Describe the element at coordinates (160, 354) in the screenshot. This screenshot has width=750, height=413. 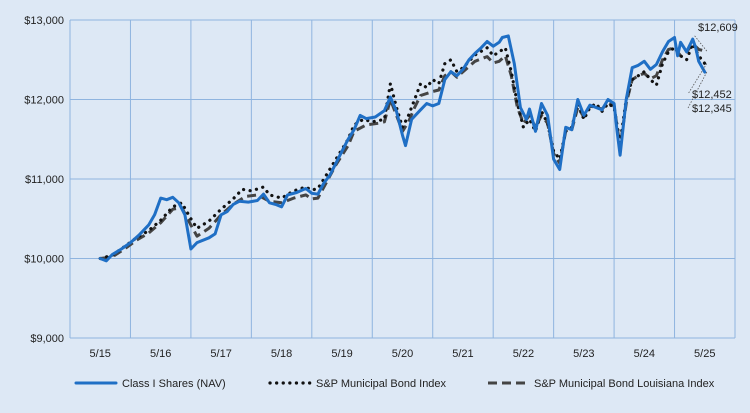
I see `x-tick-label: 5/16` at that location.